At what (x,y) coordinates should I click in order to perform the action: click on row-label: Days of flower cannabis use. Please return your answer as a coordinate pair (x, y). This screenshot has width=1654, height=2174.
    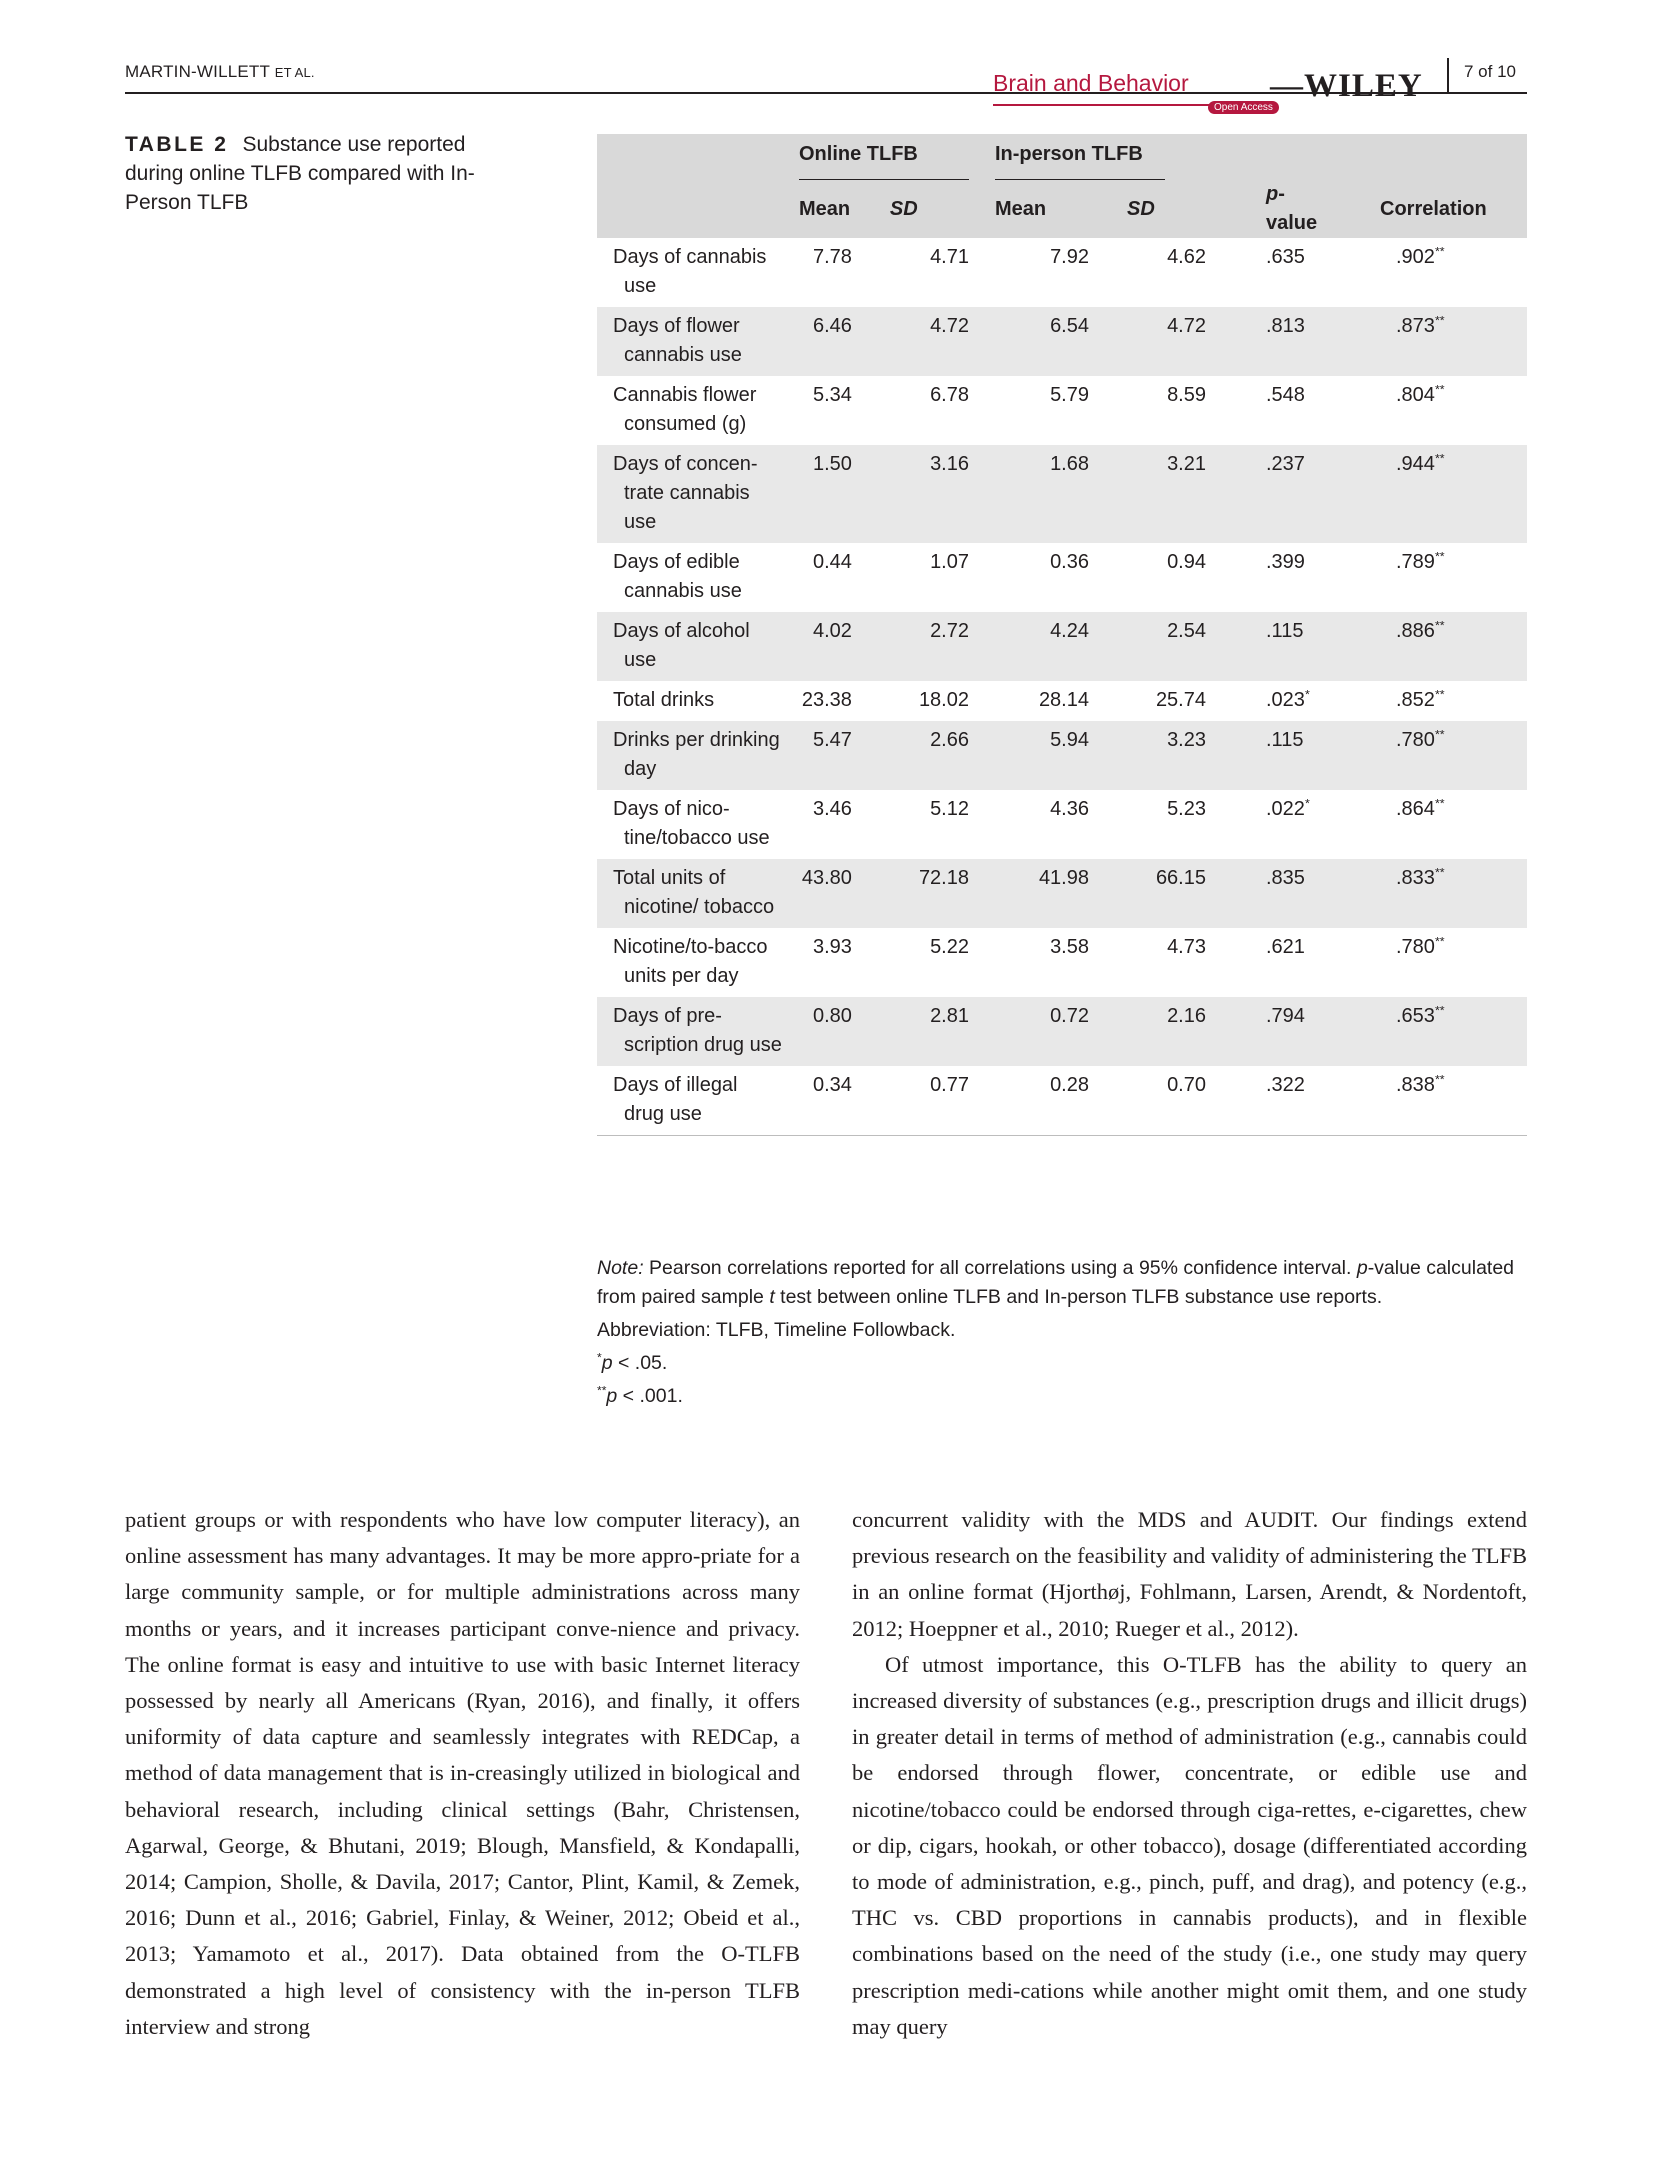
    Looking at the image, I should click on (677, 340).